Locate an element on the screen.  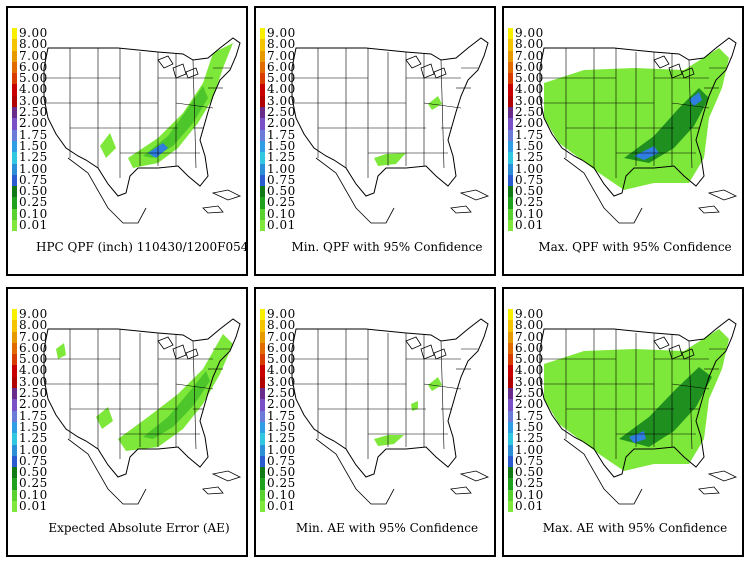
legend-entry: 1.00 is located at coordinates (32, 449).